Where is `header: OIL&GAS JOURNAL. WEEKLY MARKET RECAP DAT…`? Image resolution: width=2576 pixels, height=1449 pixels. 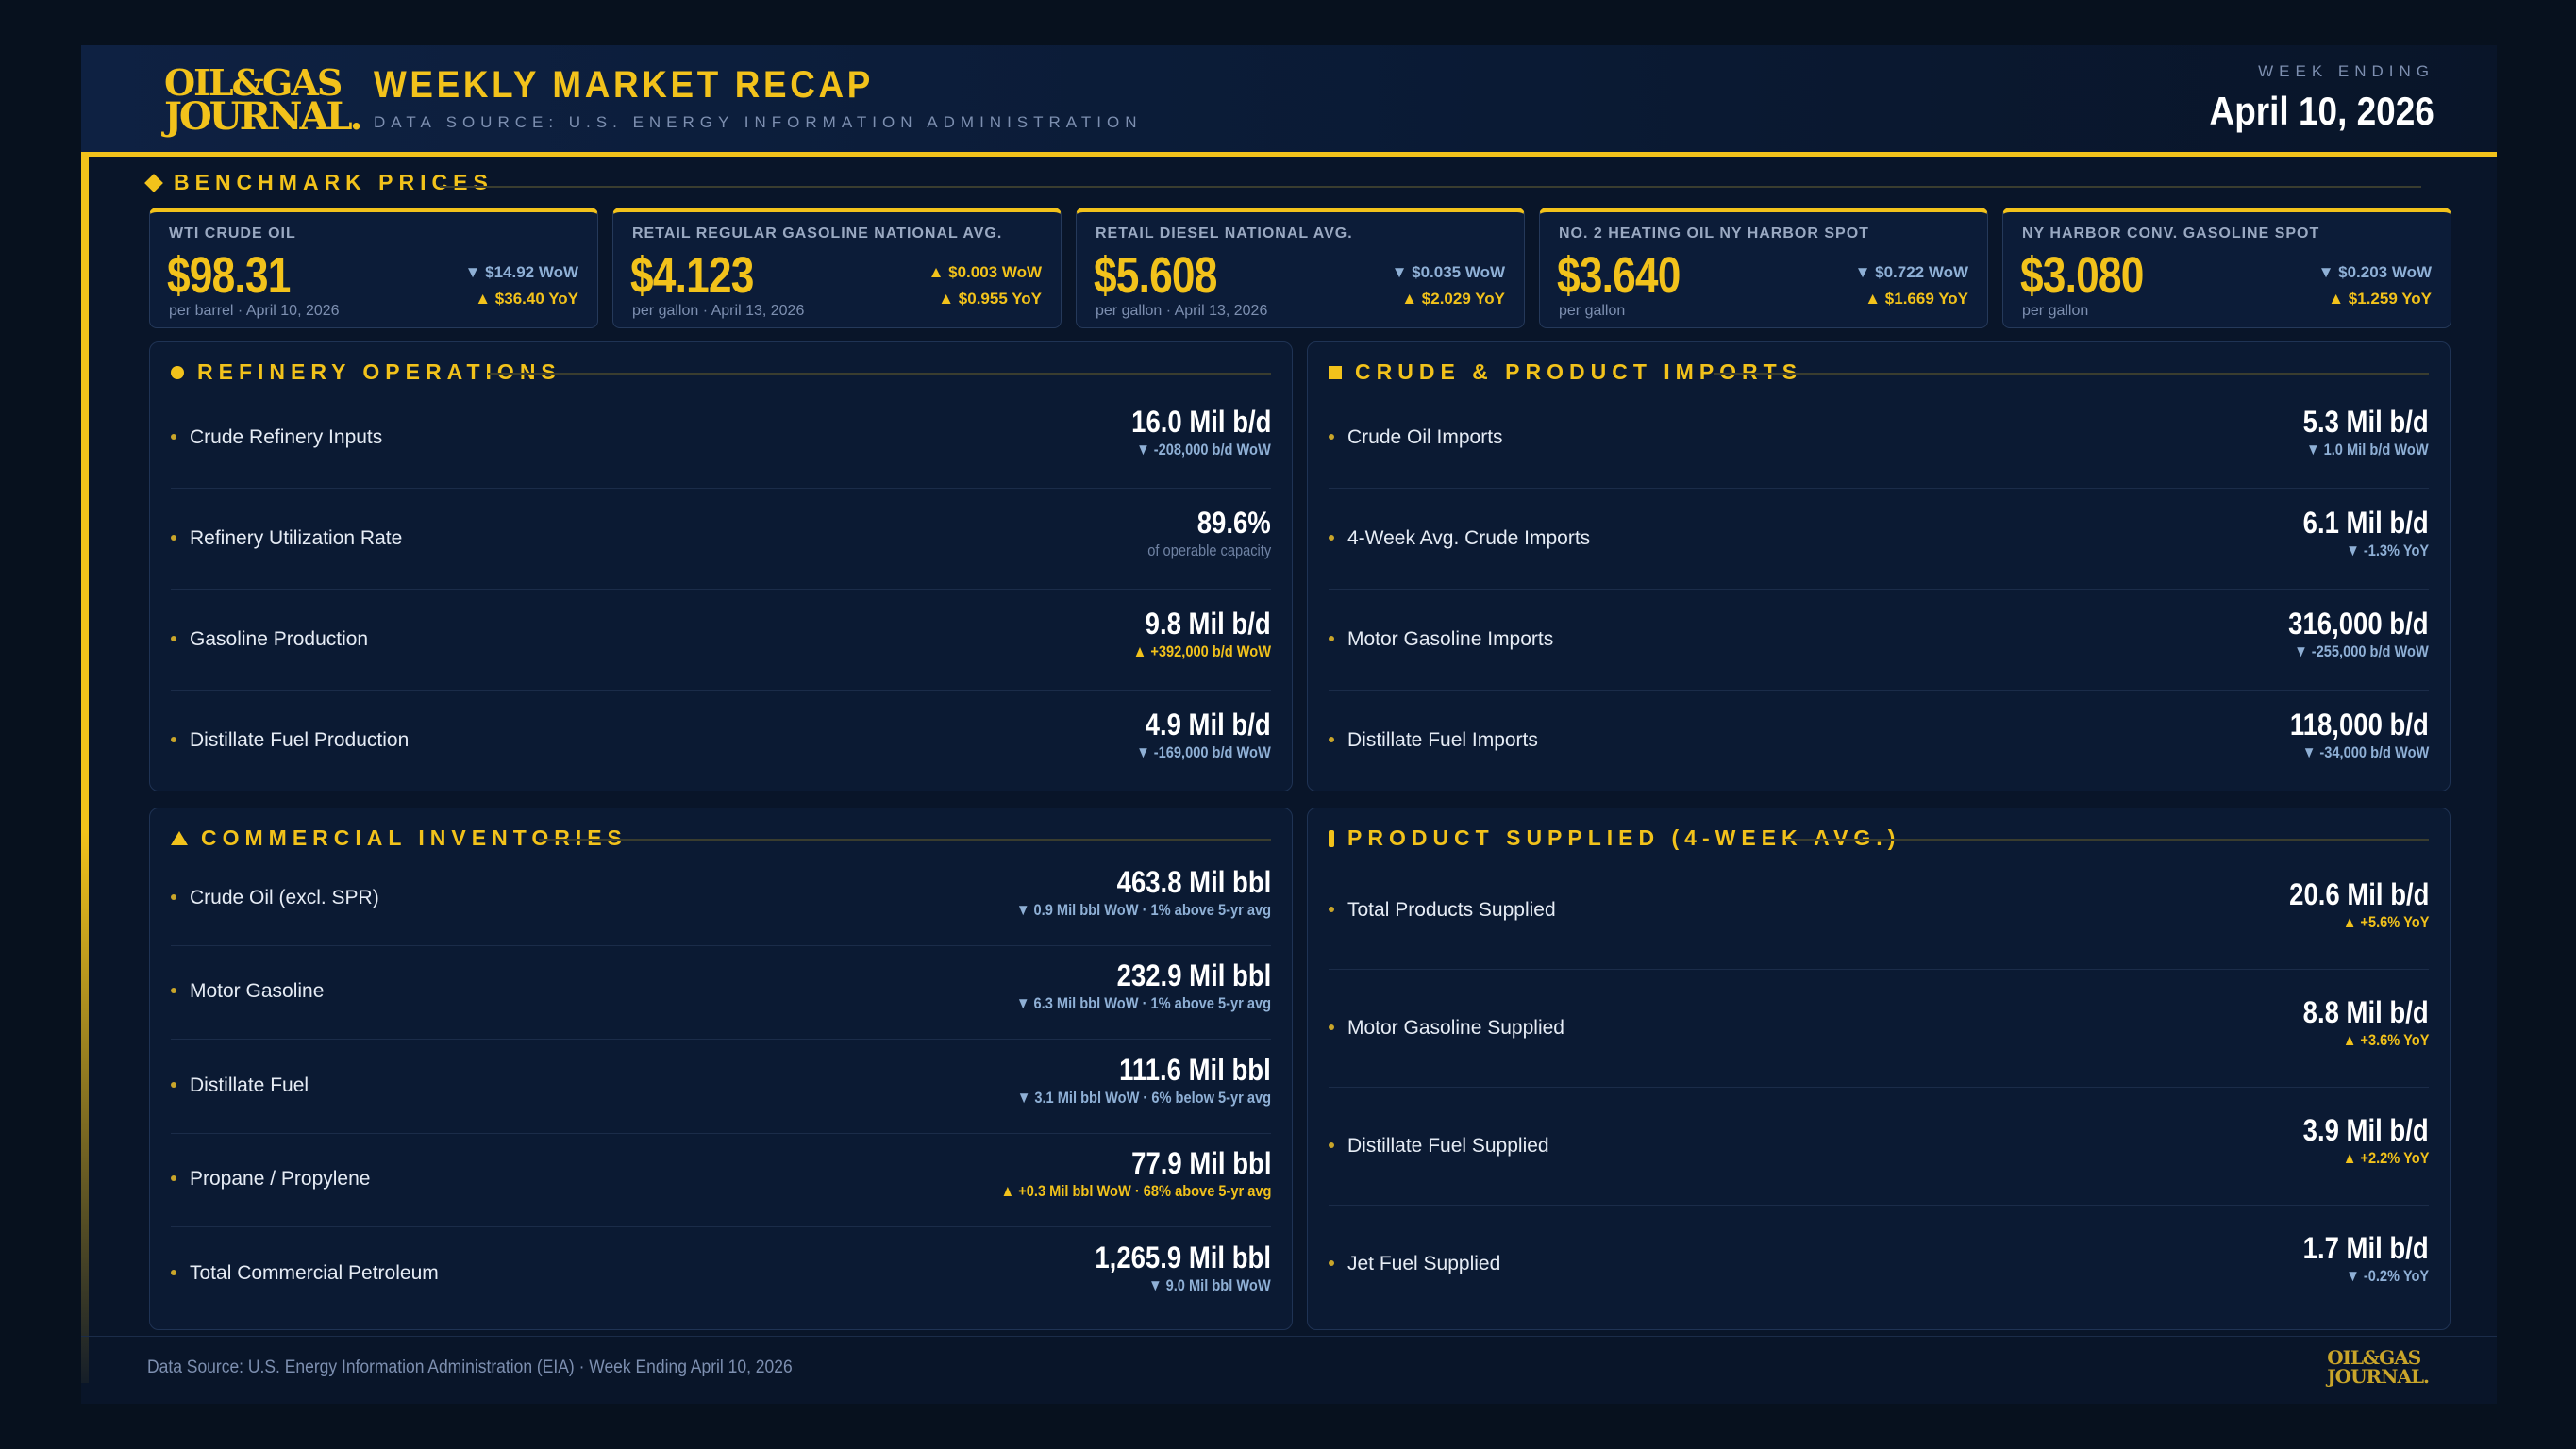 header: OIL&GAS JOURNAL. WEEKLY MARKET RECAP DAT… is located at coordinates (1289, 101).